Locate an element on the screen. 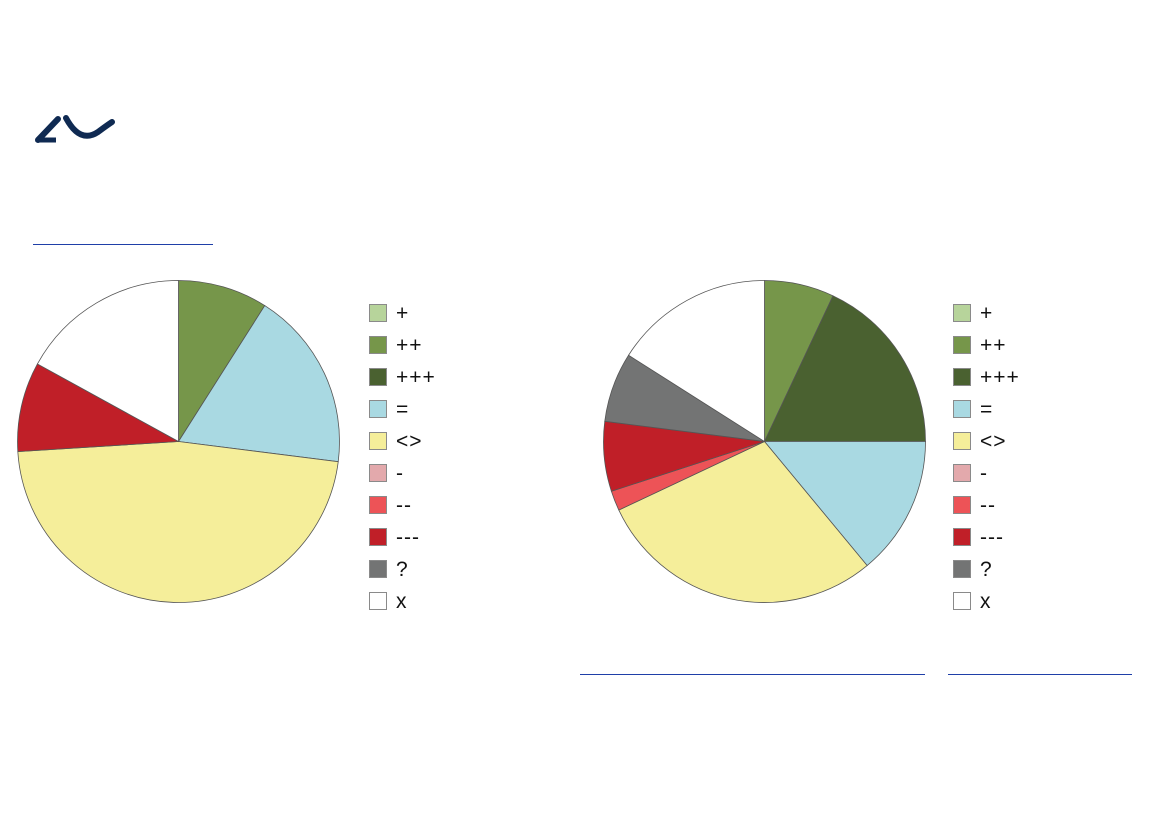 Image resolution: width=1169 pixels, height=827 pixels. link-underline is located at coordinates (123, 244).